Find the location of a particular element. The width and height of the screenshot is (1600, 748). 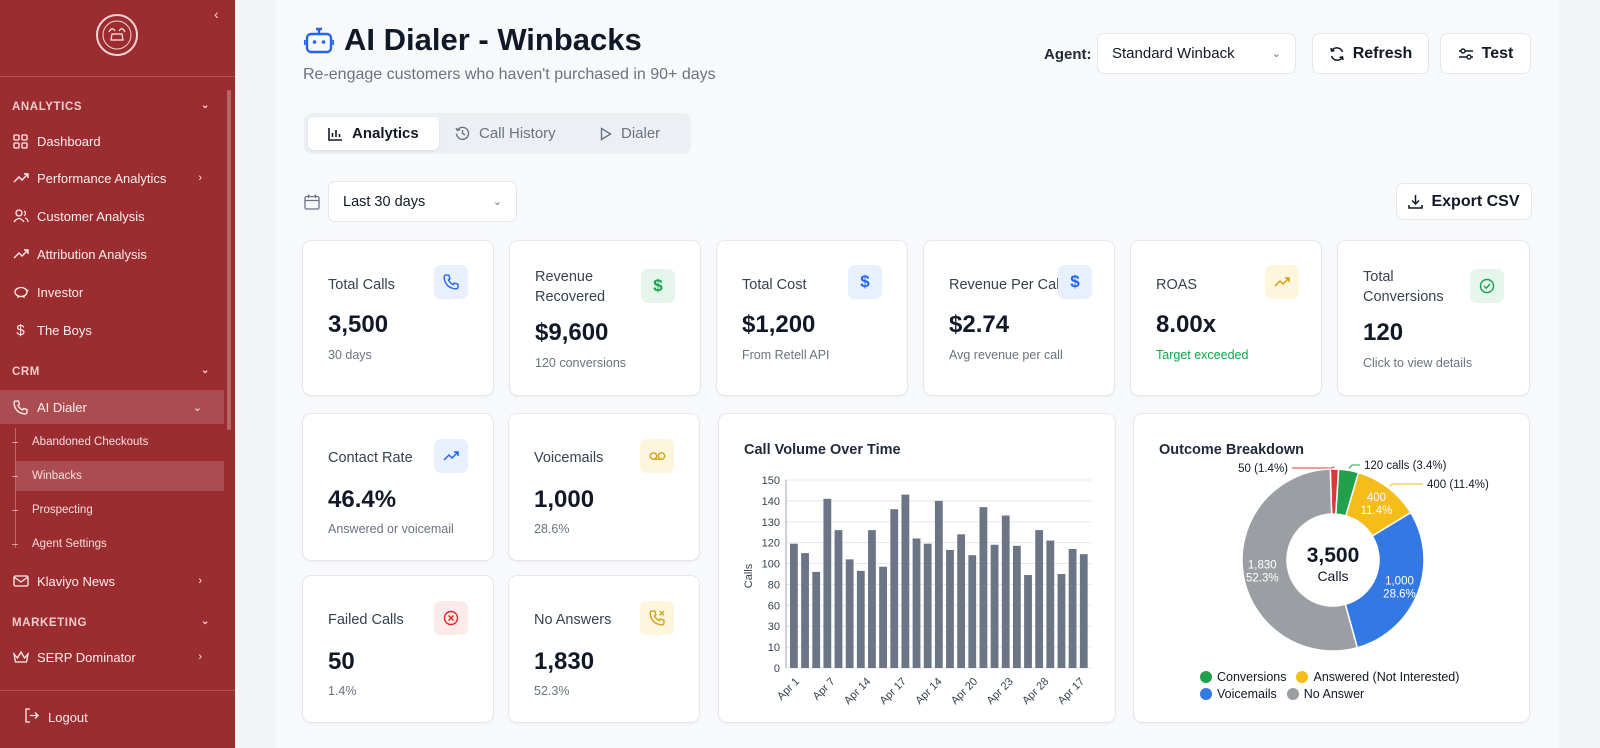

sidebar-item-attribution-analysis: Attribution Analysis is located at coordinates (112, 254).